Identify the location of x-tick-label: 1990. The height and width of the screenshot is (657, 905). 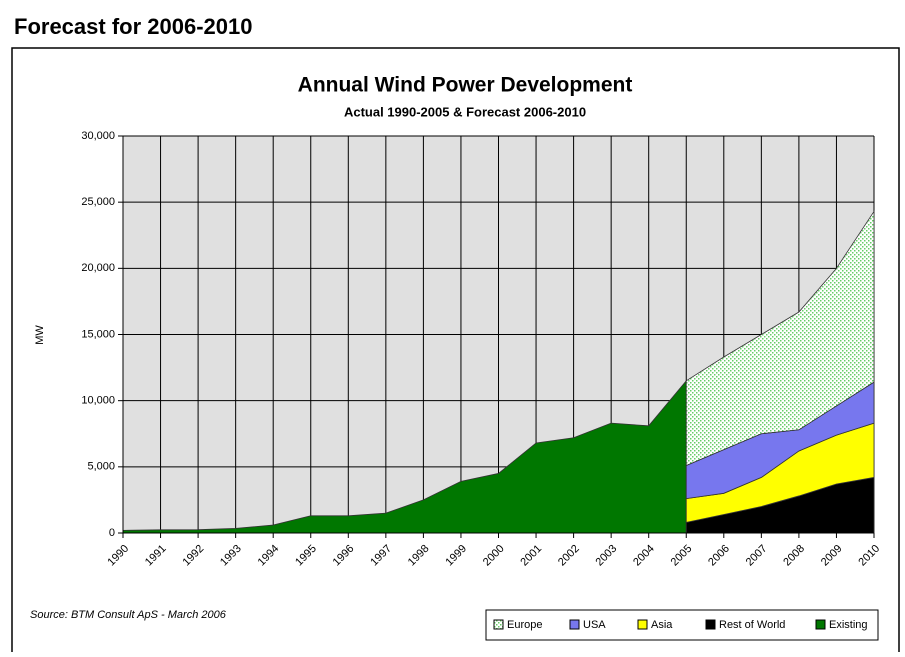
(118, 556).